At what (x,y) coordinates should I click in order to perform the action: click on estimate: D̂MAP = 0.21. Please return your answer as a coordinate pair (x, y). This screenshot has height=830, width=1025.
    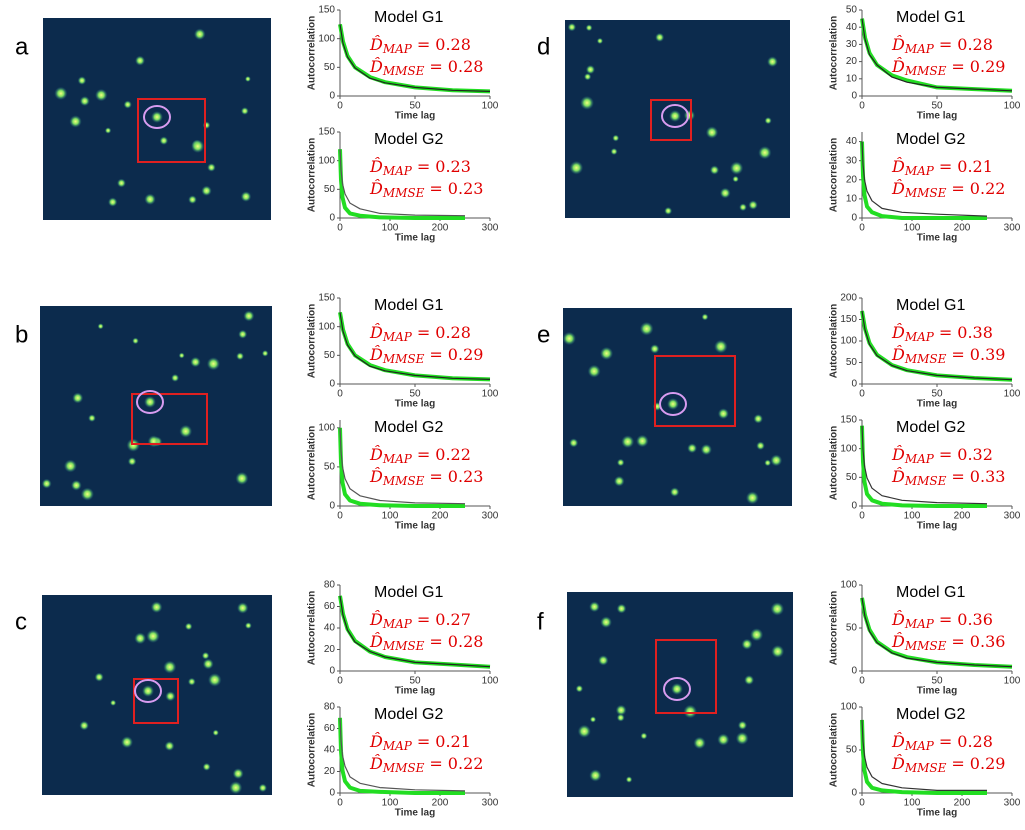
    Looking at the image, I should click on (942, 167).